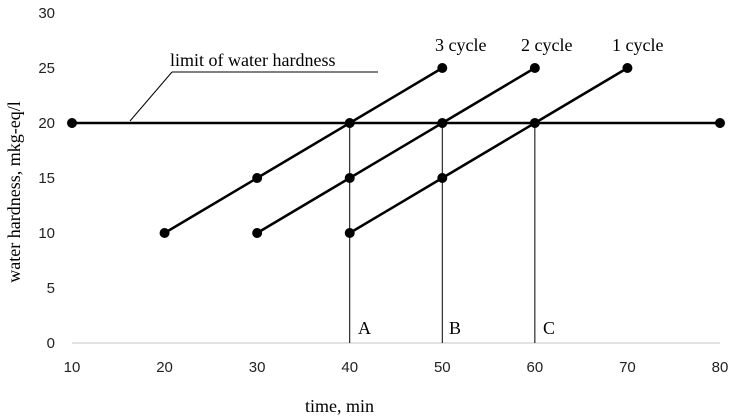  What do you see at coordinates (720, 367) in the screenshot?
I see `x-tick-label: 80` at bounding box center [720, 367].